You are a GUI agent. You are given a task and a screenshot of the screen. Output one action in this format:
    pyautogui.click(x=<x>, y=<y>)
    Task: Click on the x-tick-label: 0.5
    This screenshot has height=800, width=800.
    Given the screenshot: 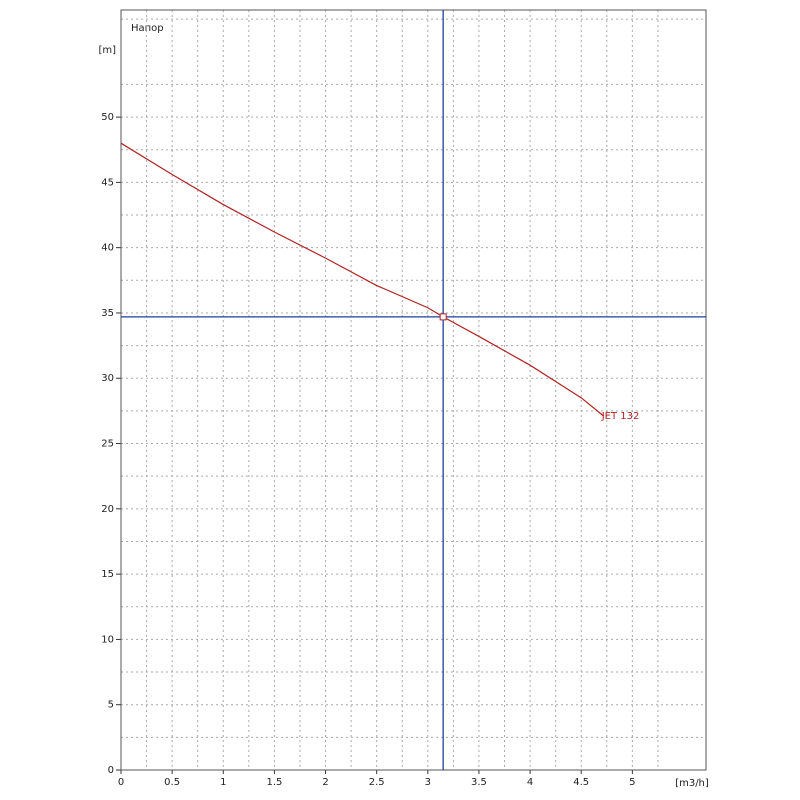 What is the action you would take?
    pyautogui.click(x=172, y=782)
    